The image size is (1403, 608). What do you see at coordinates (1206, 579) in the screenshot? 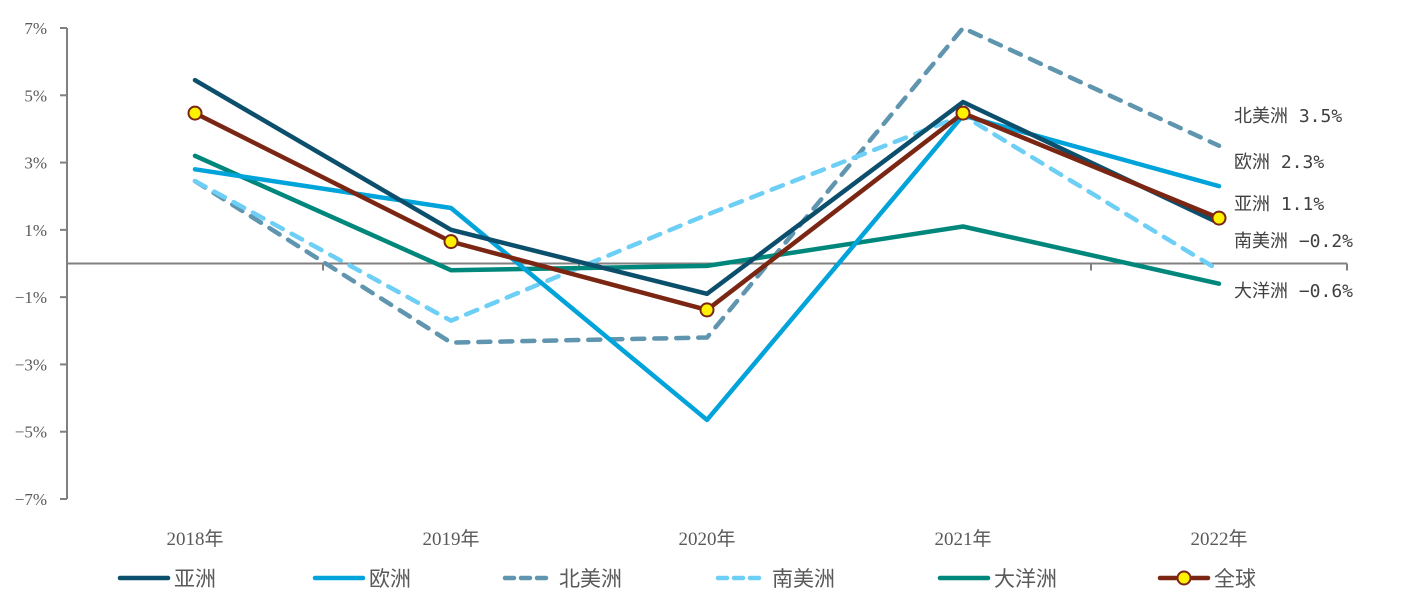
I see `legend-item: 全球` at bounding box center [1206, 579].